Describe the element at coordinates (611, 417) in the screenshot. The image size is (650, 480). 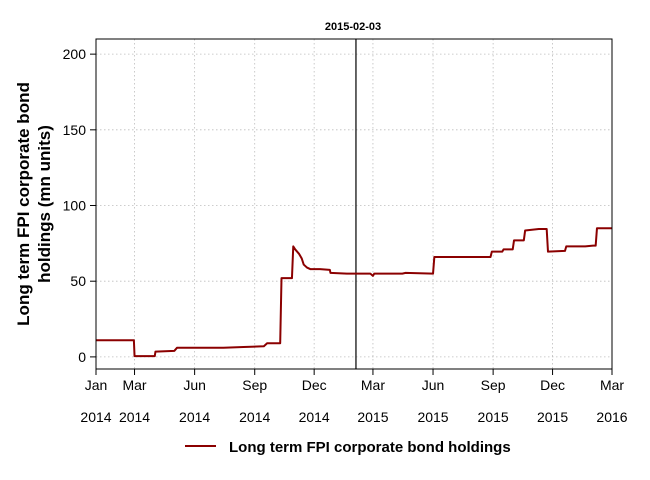
I see `x-tick-label-year: 2016` at that location.